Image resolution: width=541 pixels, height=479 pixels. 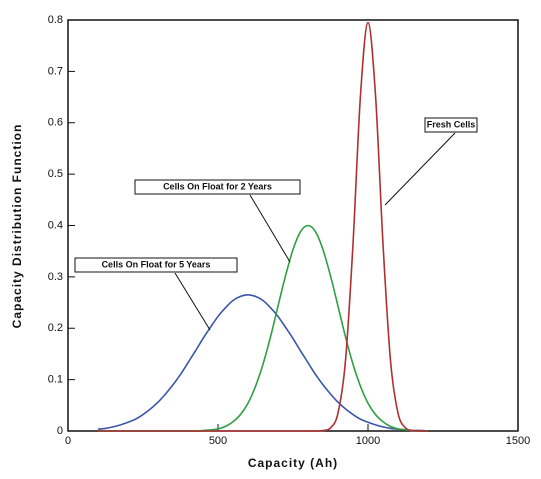 I want to click on x-axis-title: Capacity (Ah), so click(x=293, y=463).